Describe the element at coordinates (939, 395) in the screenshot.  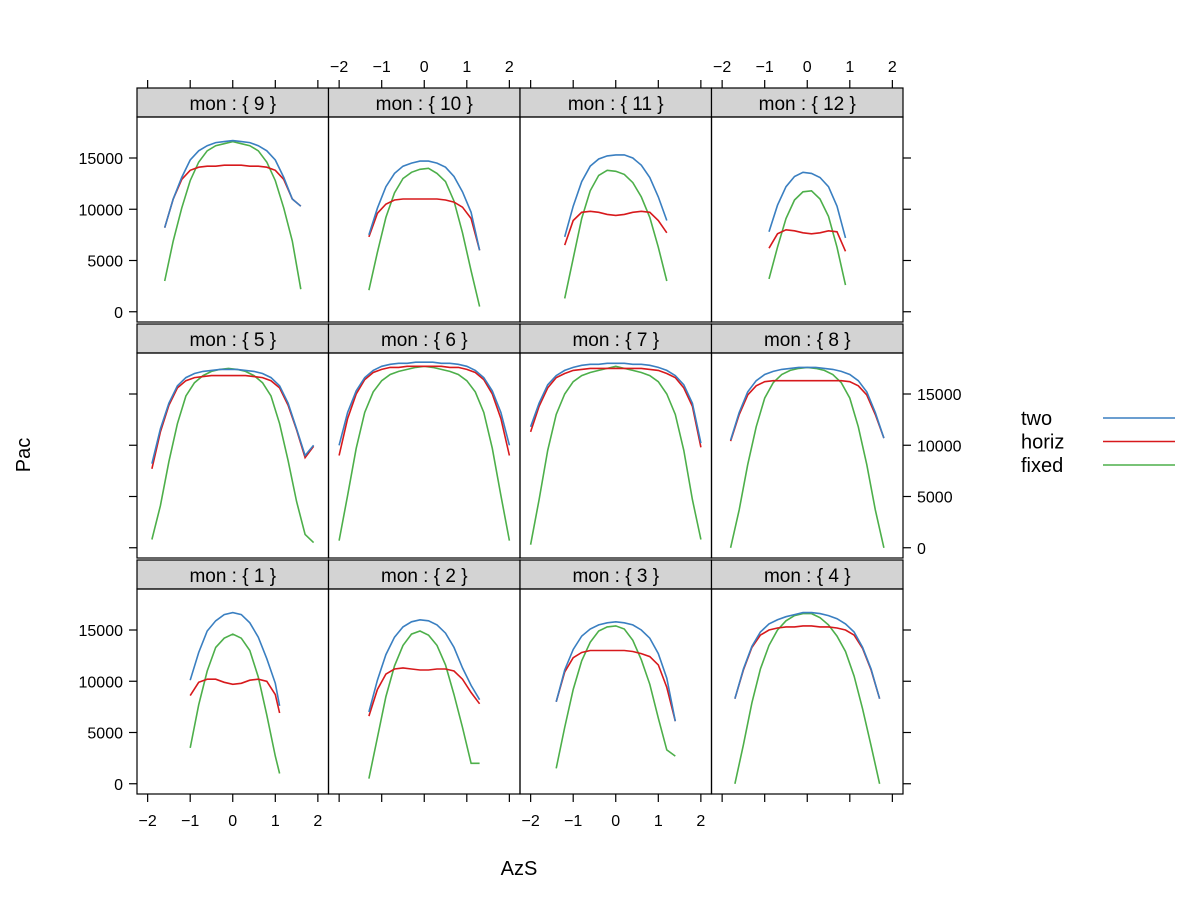
I see `y-tick-label-right: 15000` at that location.